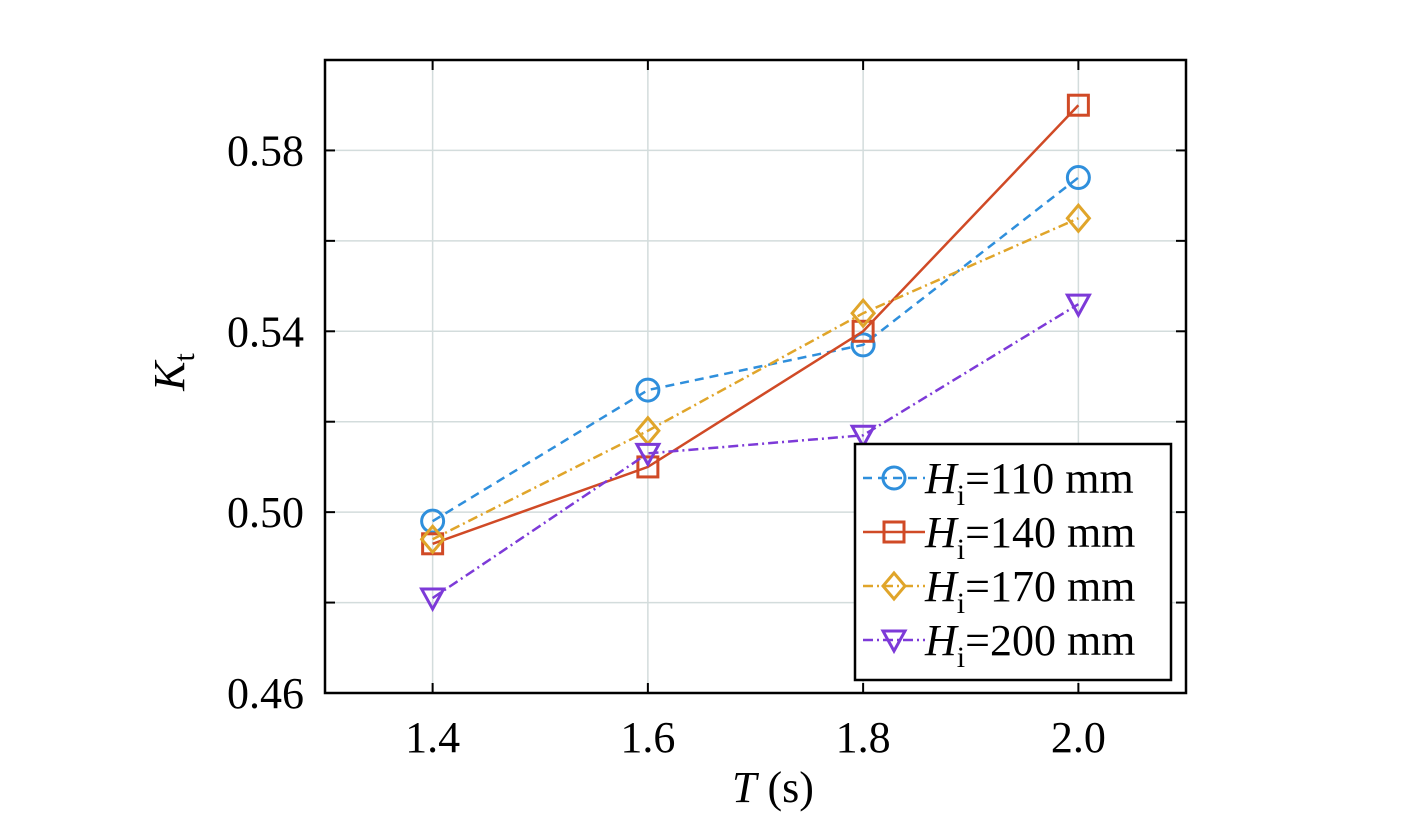 This screenshot has height=816, width=1418. Describe the element at coordinates (1050, 532) in the screenshot. I see `legend-label-value: =140 mm` at that location.